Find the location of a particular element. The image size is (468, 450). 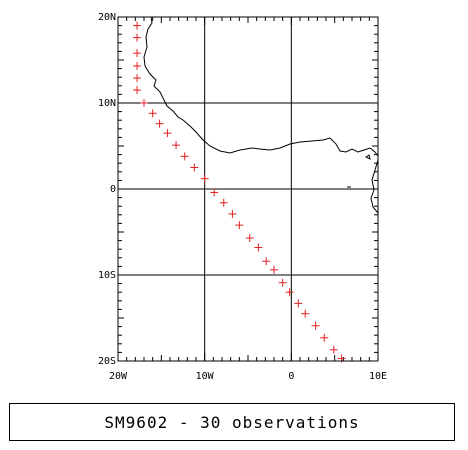

y-tick-label: 20N is located at coordinates (107, 17).